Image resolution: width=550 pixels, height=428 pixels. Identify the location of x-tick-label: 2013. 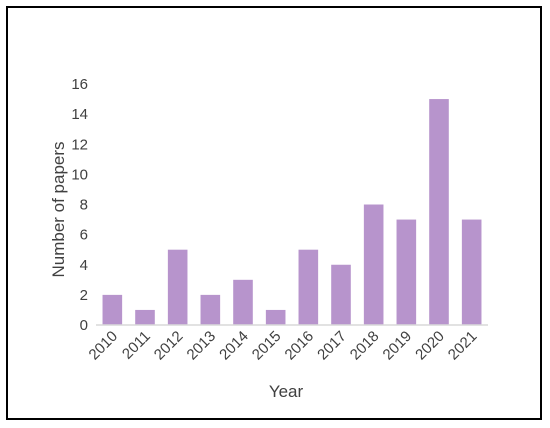
(202, 346).